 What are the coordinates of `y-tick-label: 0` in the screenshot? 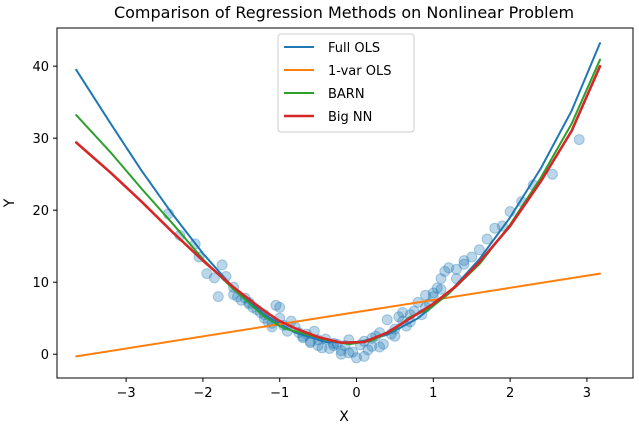 It's located at (45, 355).